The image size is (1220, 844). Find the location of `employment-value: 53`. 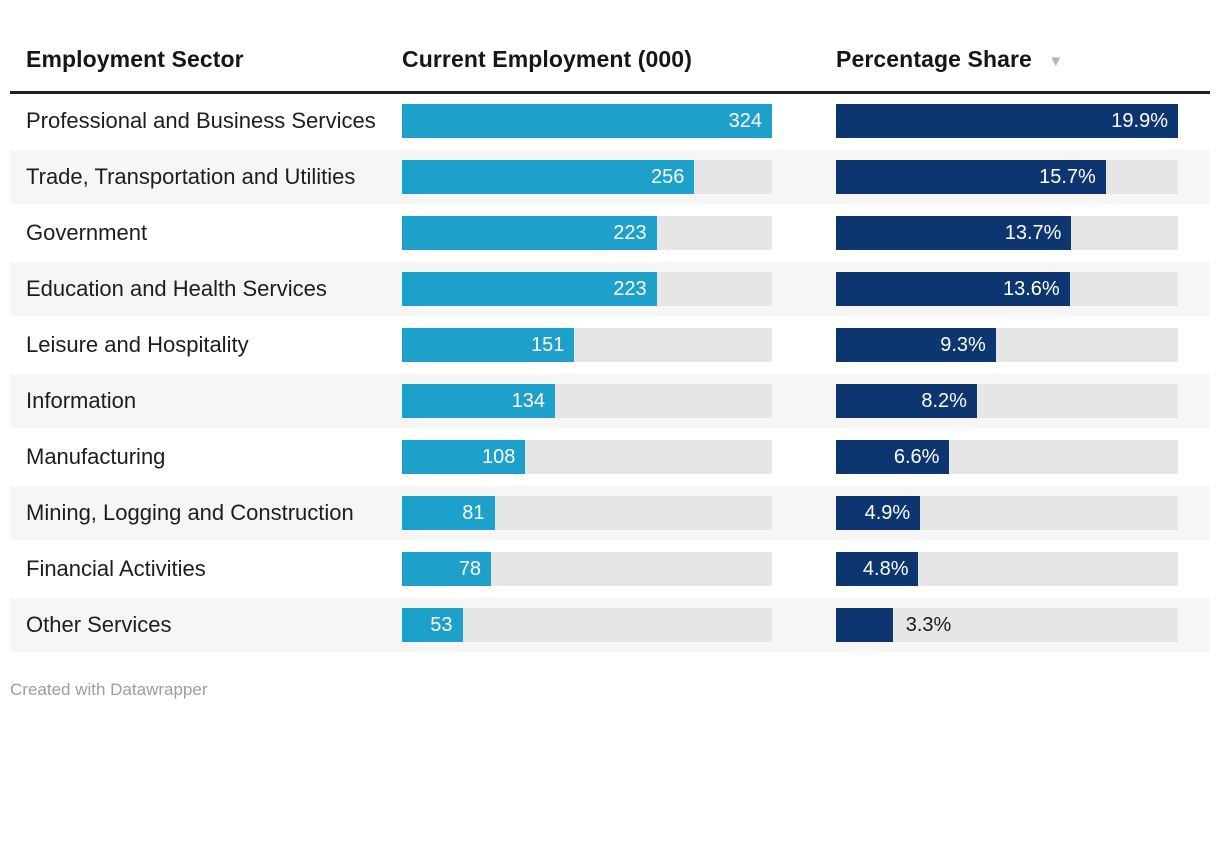

employment-value: 53 is located at coordinates (441, 624).